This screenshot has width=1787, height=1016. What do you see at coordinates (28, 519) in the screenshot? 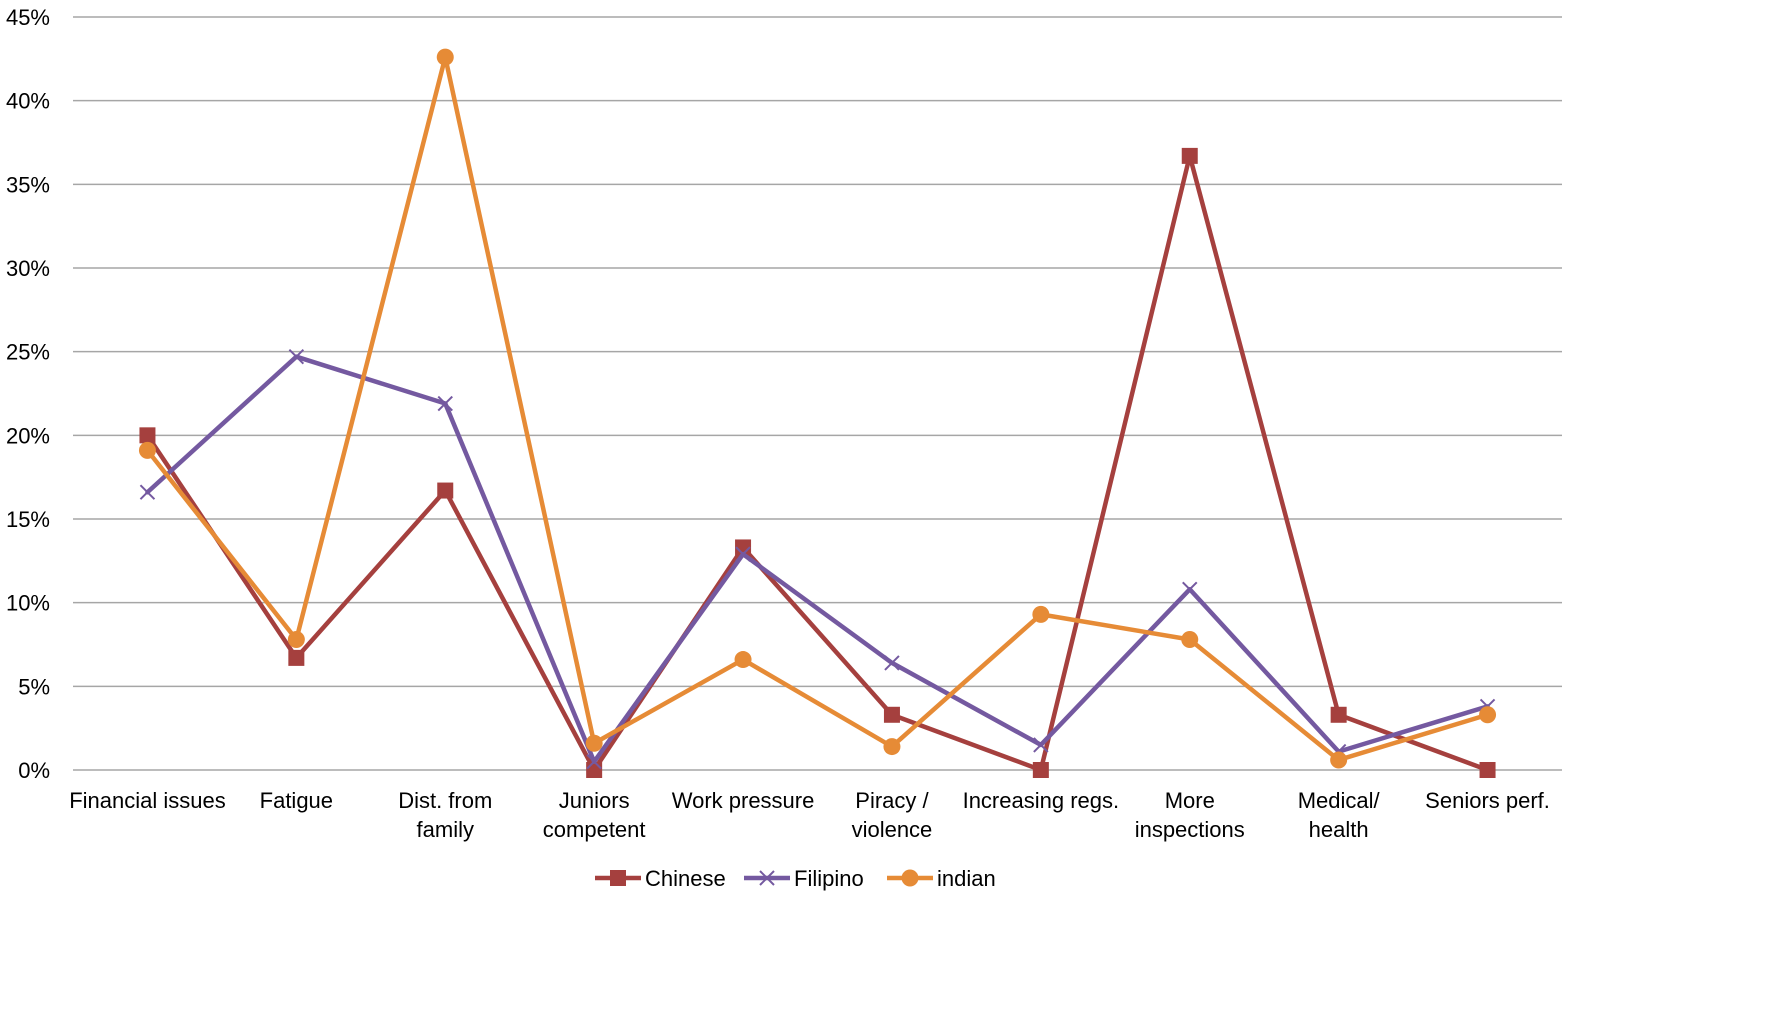
I see `y-tick-label: 15%` at bounding box center [28, 519].